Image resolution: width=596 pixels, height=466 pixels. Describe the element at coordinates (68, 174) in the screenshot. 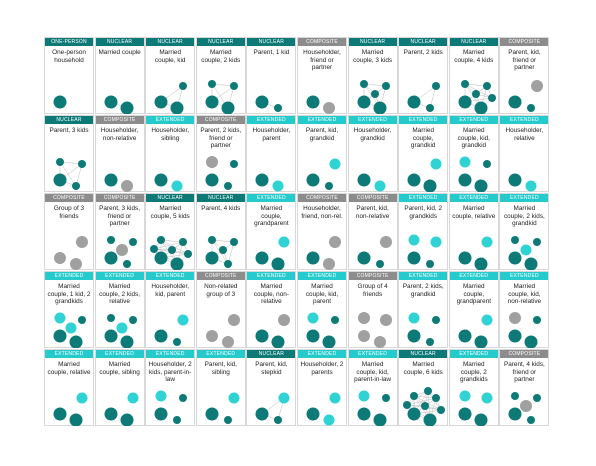

I see `link` at that location.